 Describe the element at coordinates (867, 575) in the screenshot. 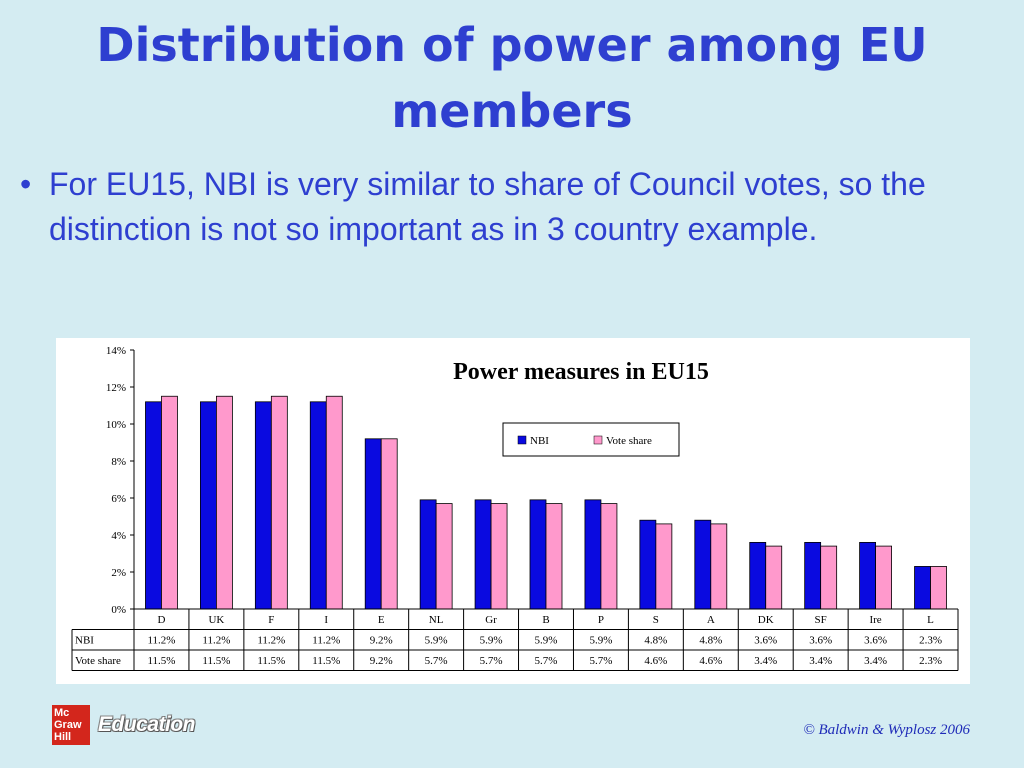

I see `bar-nbi-ire` at that location.